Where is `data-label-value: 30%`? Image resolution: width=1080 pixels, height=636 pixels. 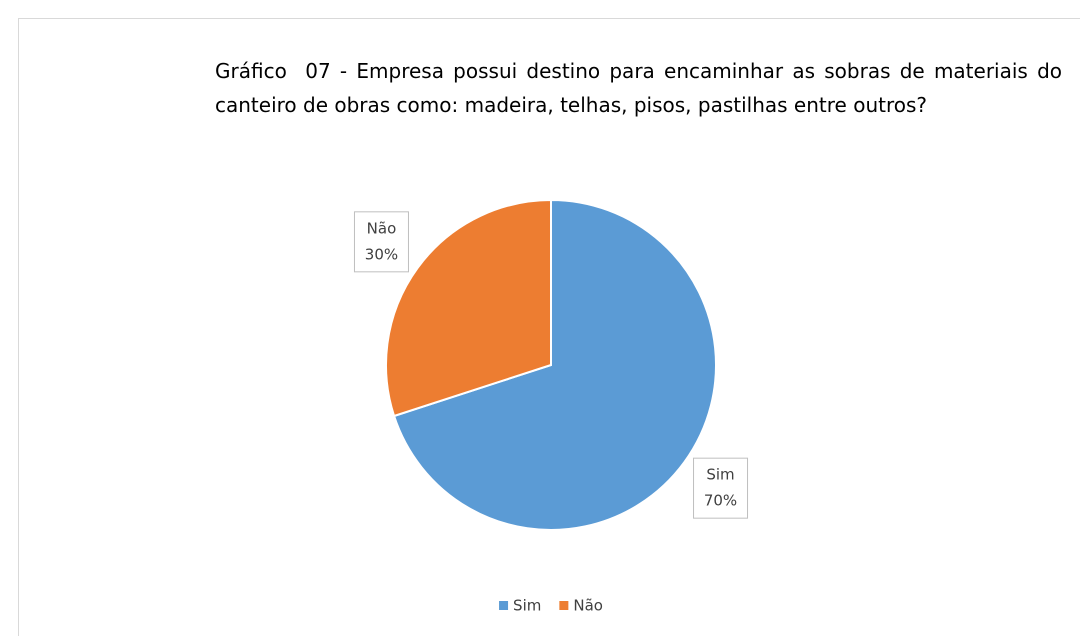
data-label-value: 30% is located at coordinates (381, 254).